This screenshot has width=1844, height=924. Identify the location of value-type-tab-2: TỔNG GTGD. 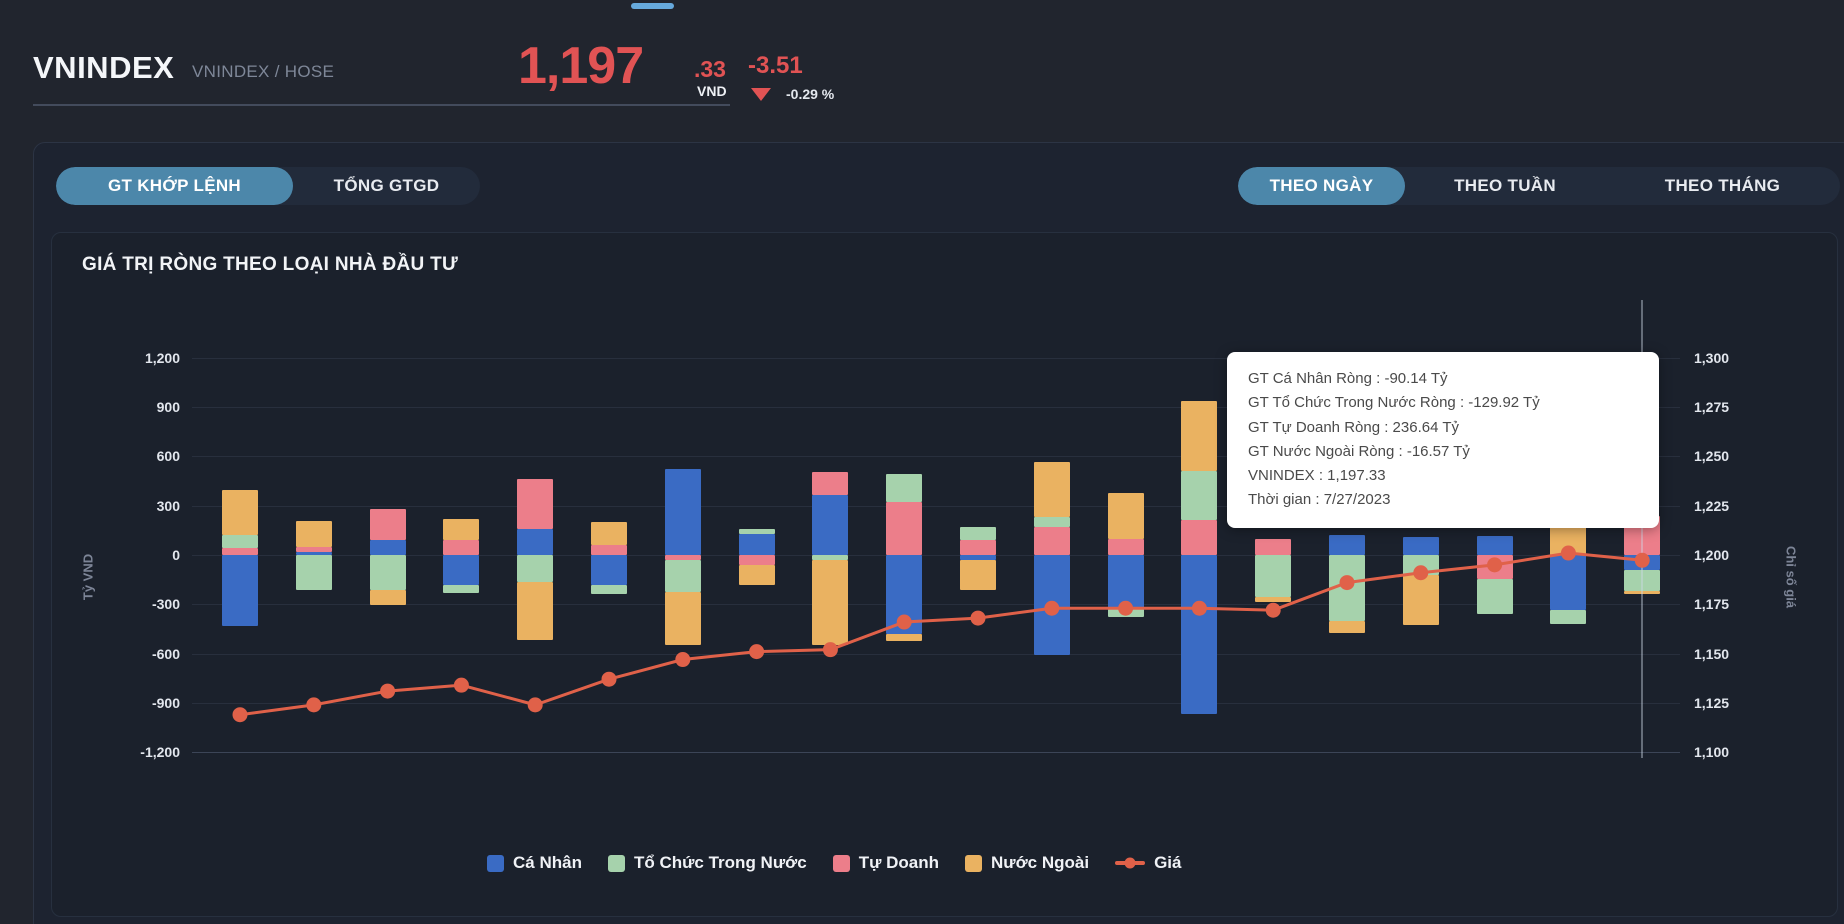
(386, 185).